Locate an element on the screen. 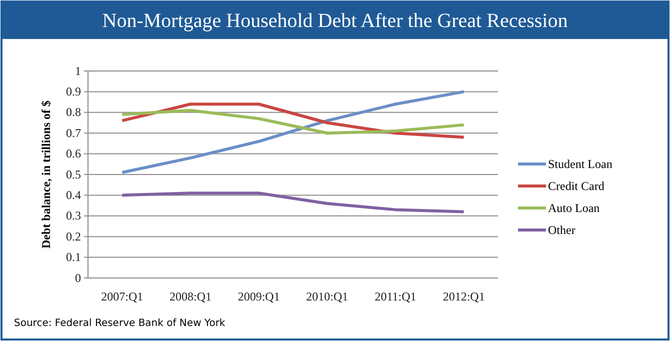 The width and height of the screenshot is (670, 341). legend-label: Credit Card is located at coordinates (576, 186).